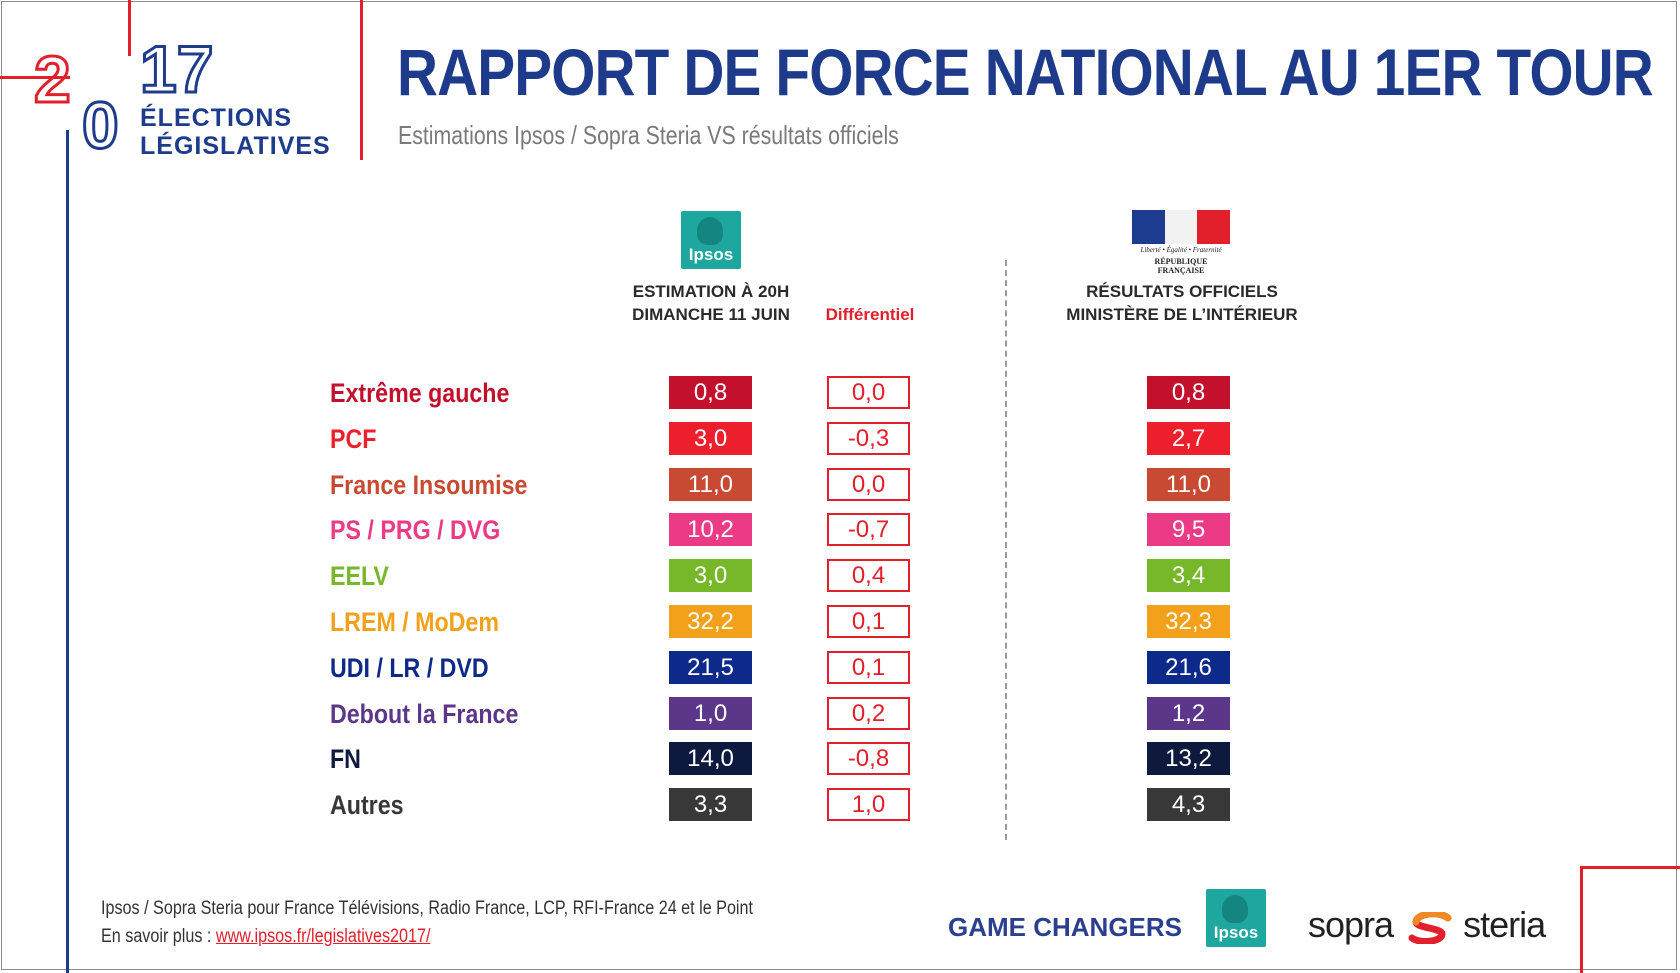  What do you see at coordinates (420, 393) in the screenshot?
I see `party-label: Extrême gauche` at bounding box center [420, 393].